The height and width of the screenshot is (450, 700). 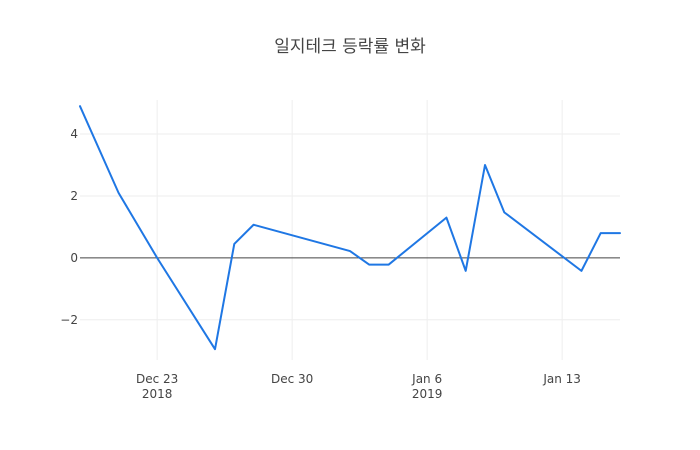 What do you see at coordinates (350, 47) in the screenshot?
I see `chart-title: 일지테크 등락률 변화` at bounding box center [350, 47].